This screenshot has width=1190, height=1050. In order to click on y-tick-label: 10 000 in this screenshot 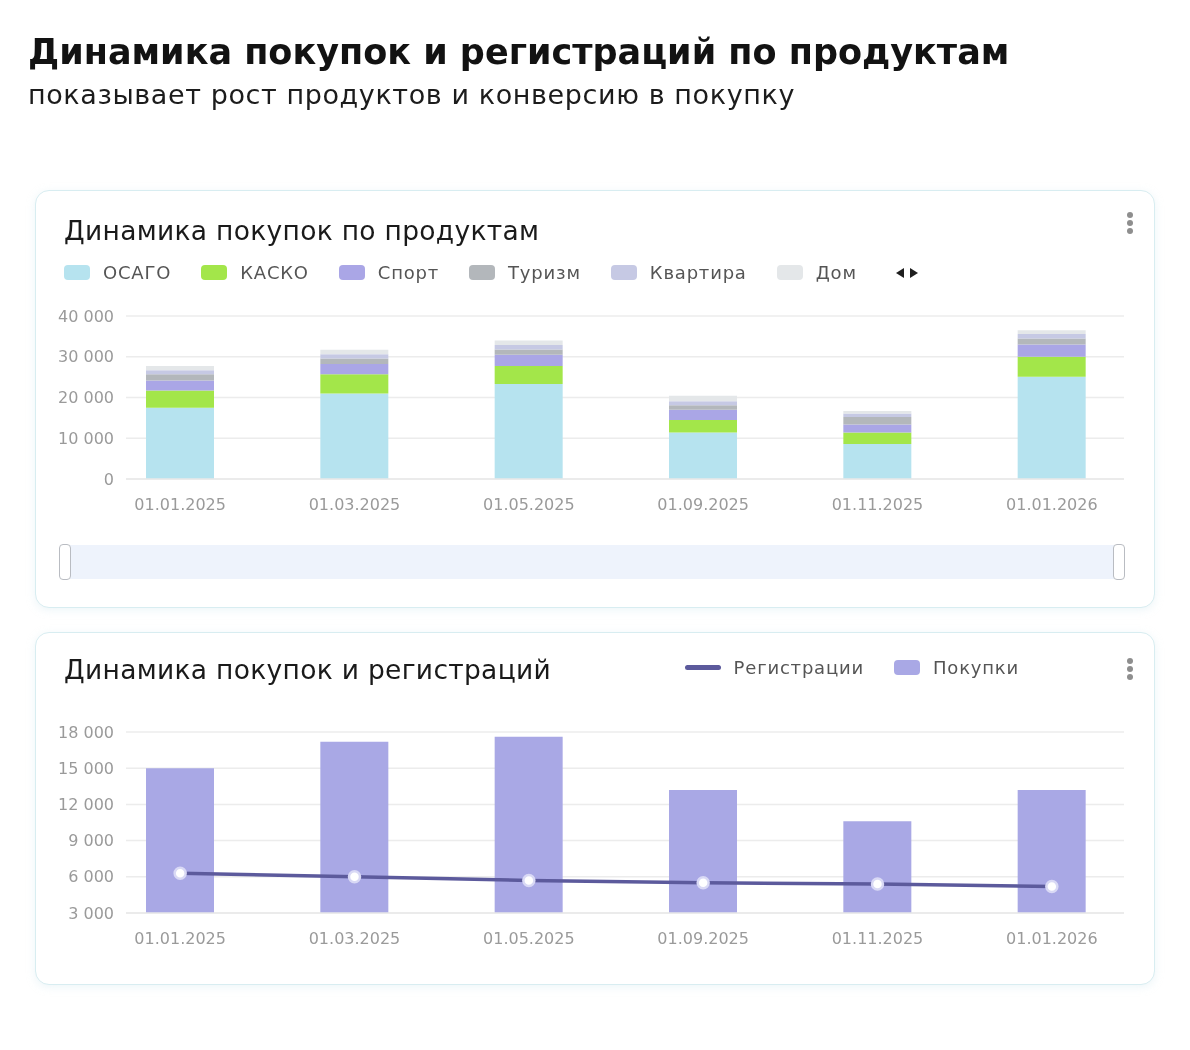, I will do `click(86, 438)`.